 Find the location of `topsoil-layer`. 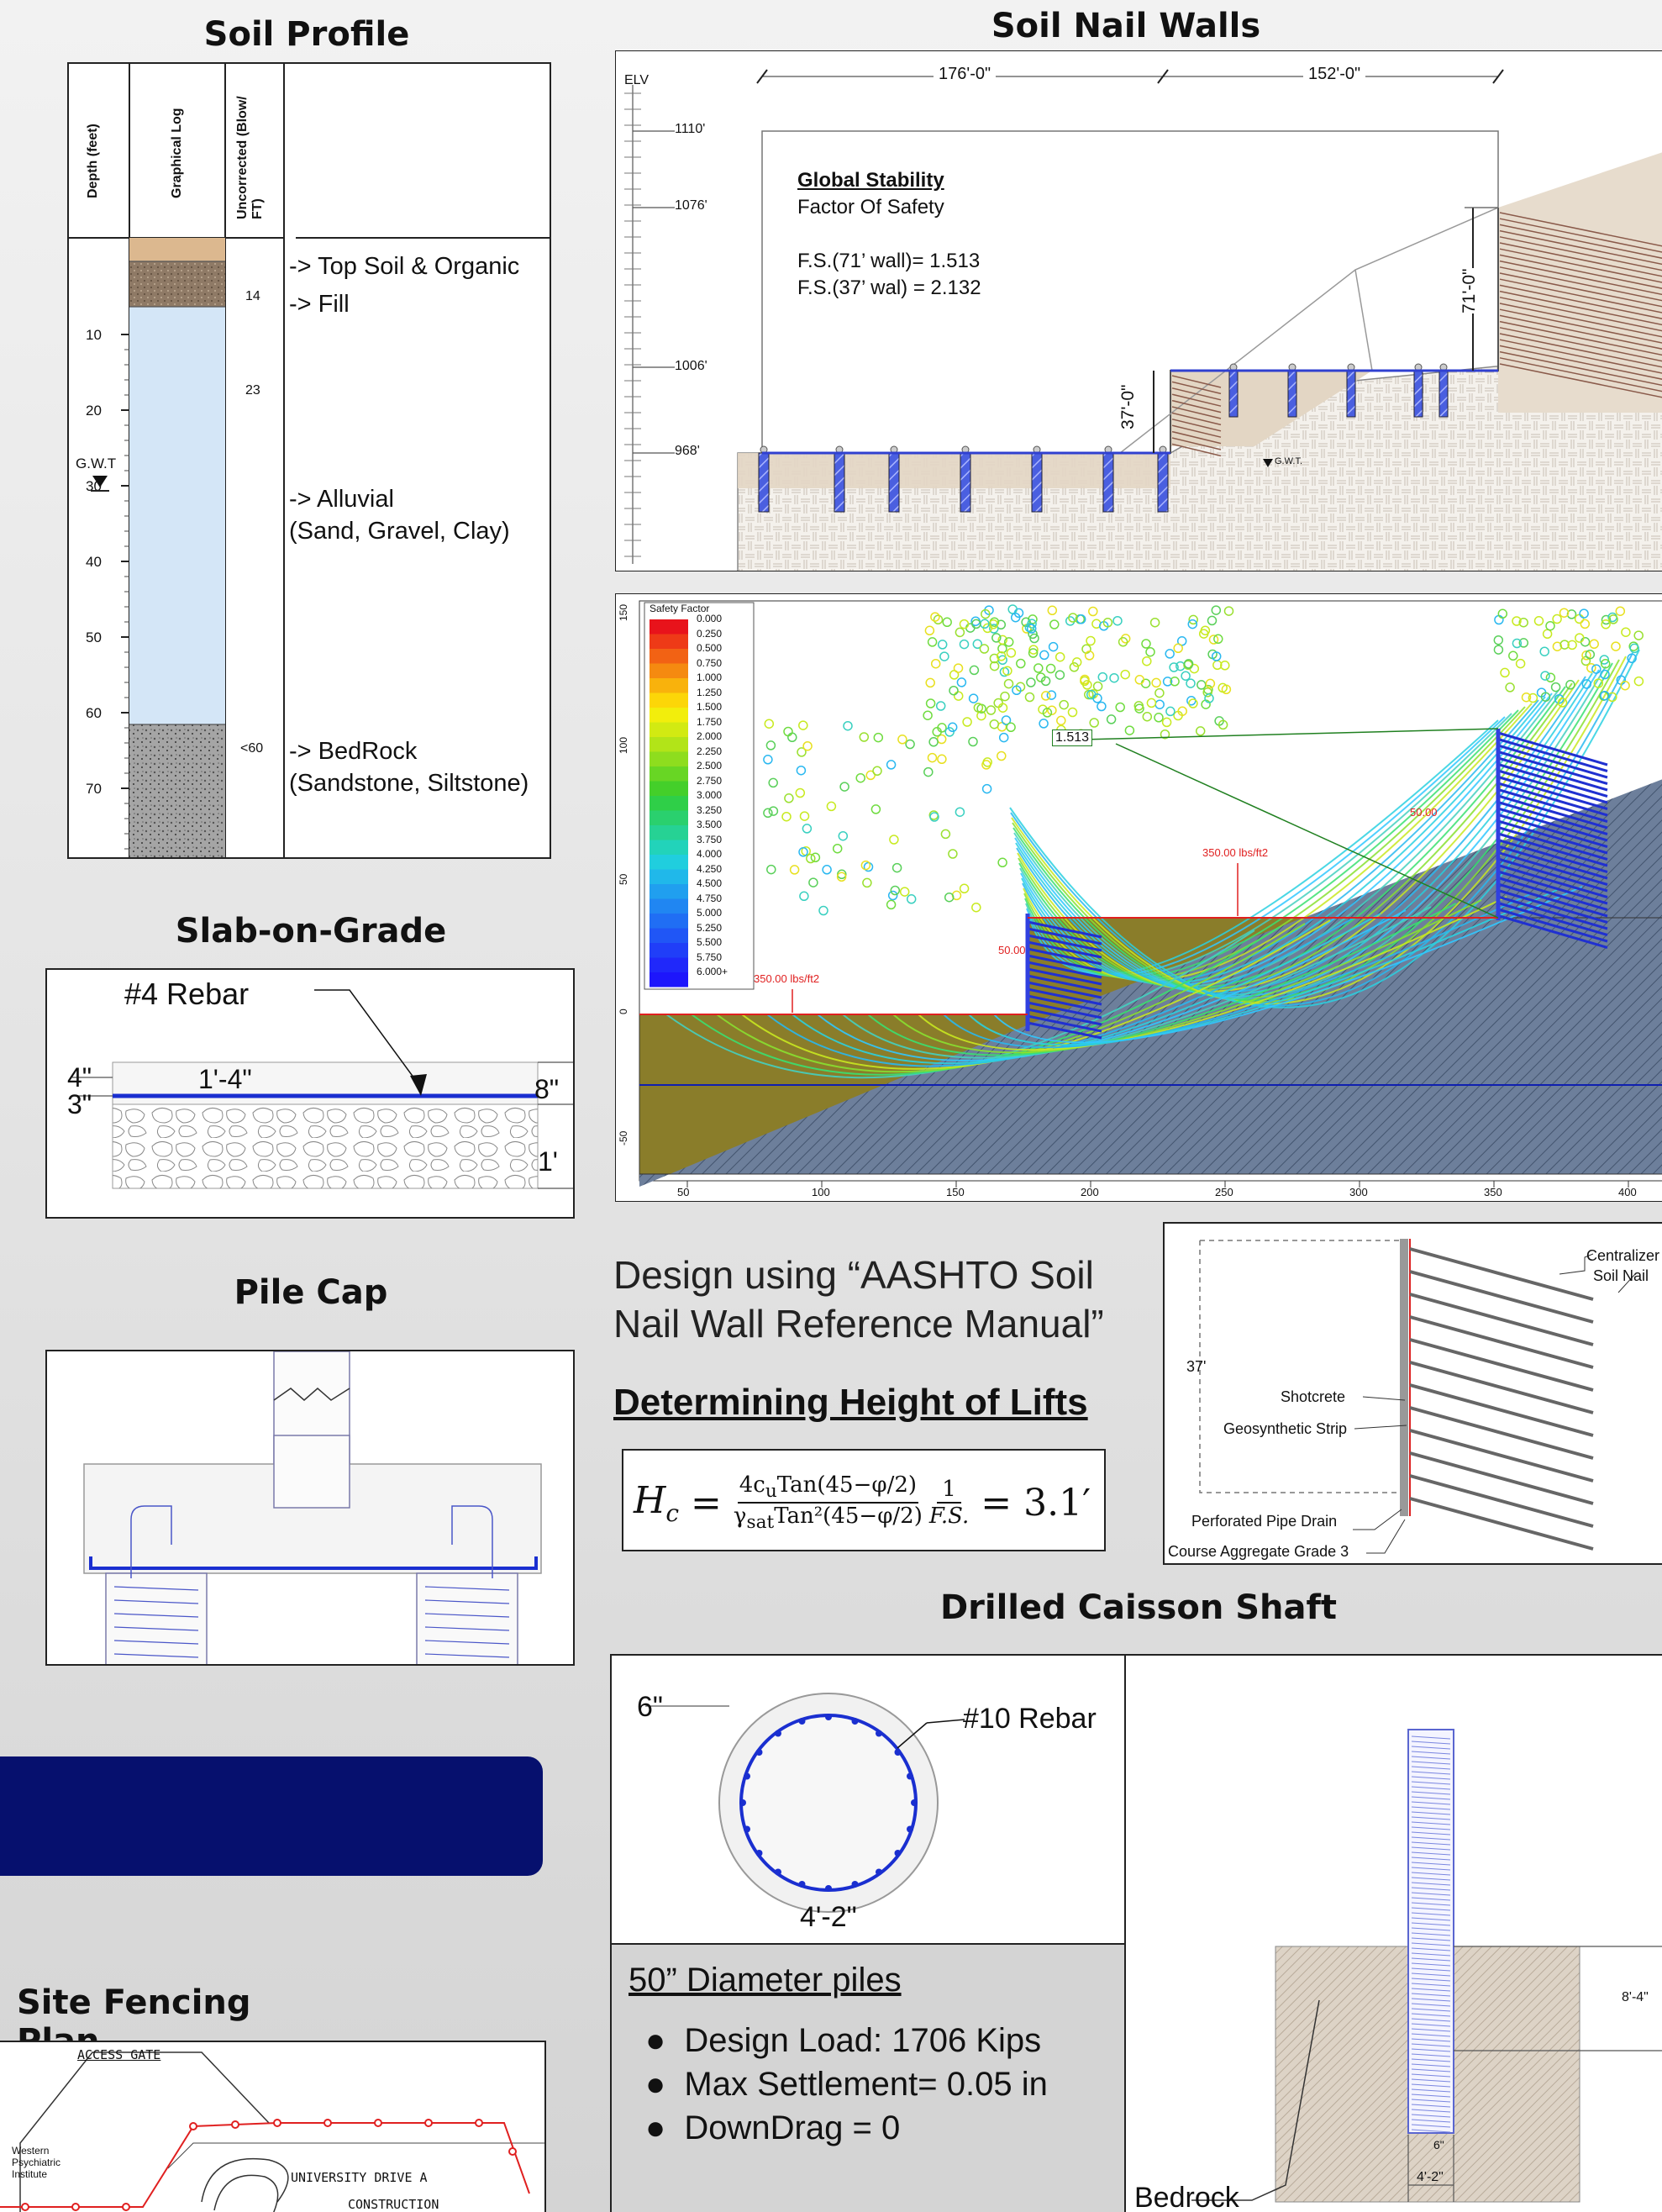

topsoil-layer is located at coordinates (177, 250).